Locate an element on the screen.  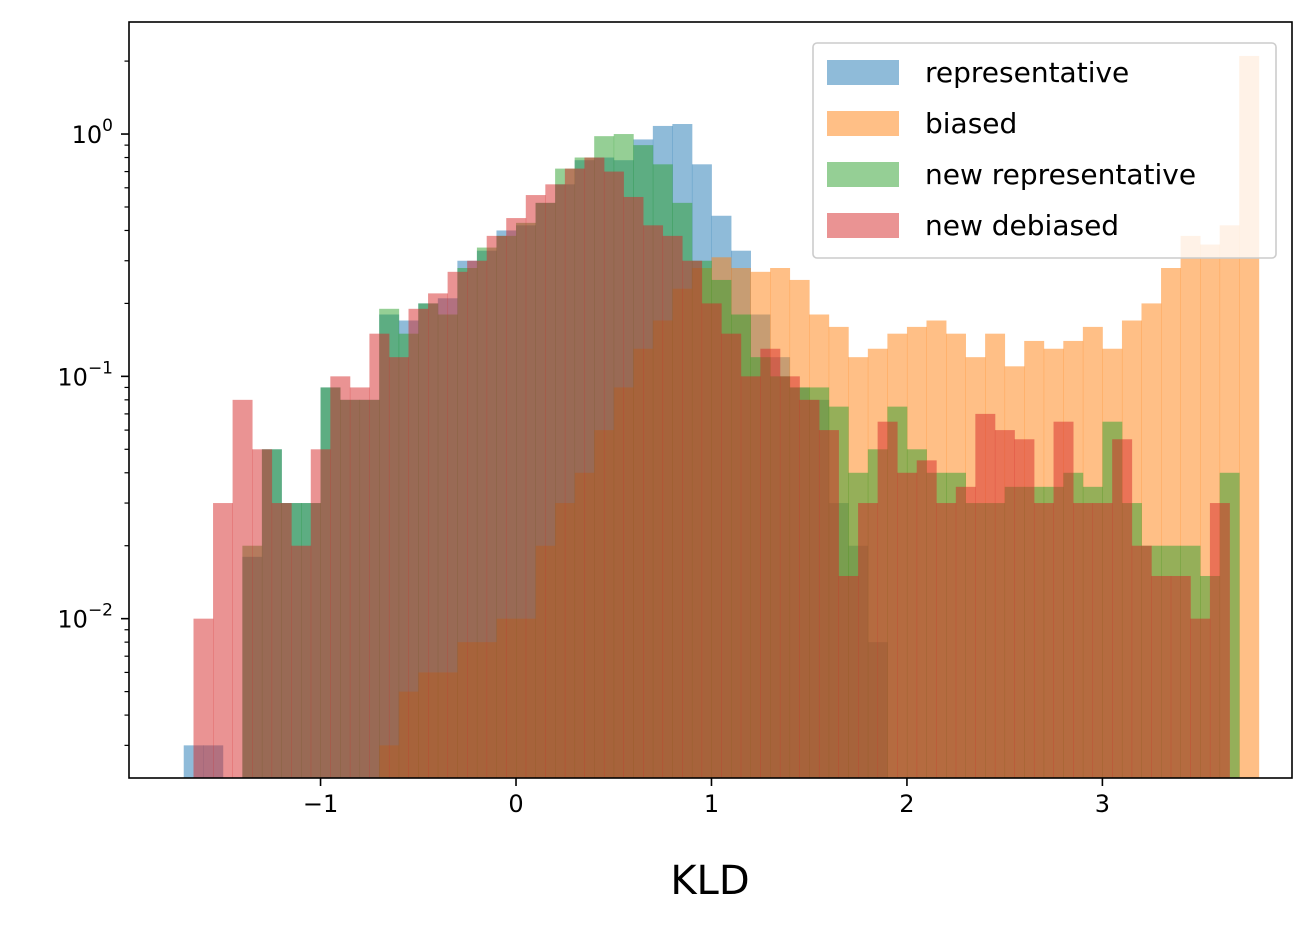
legend-label: representative is located at coordinates (1027, 72).